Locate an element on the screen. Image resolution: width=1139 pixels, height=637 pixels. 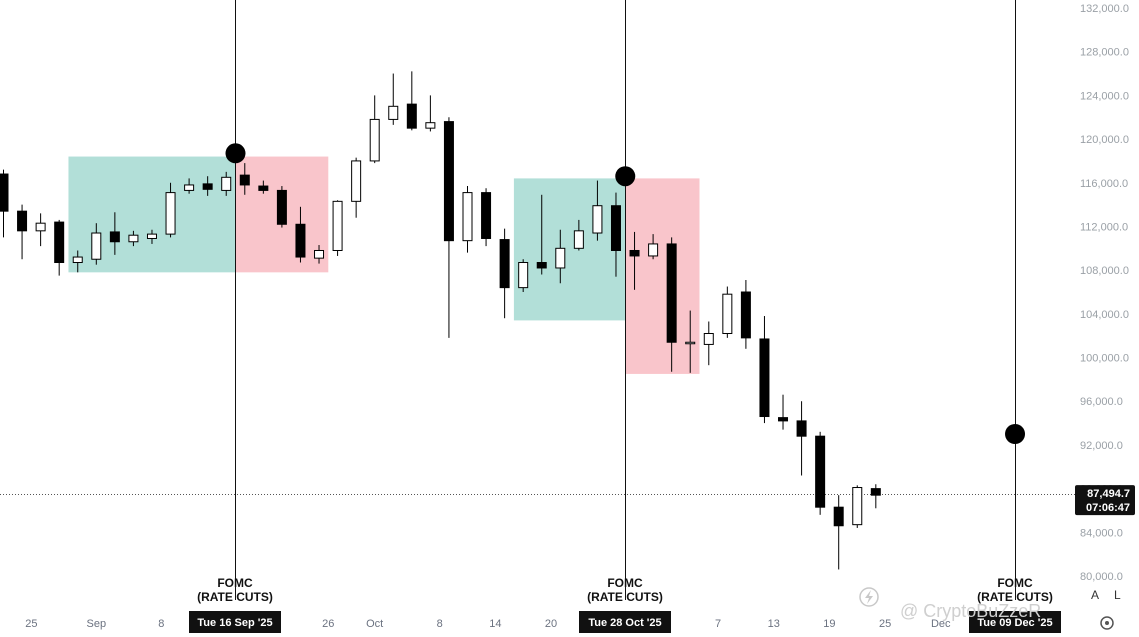
price-tick-label: 112,000.0 is located at coordinates (1104, 227).